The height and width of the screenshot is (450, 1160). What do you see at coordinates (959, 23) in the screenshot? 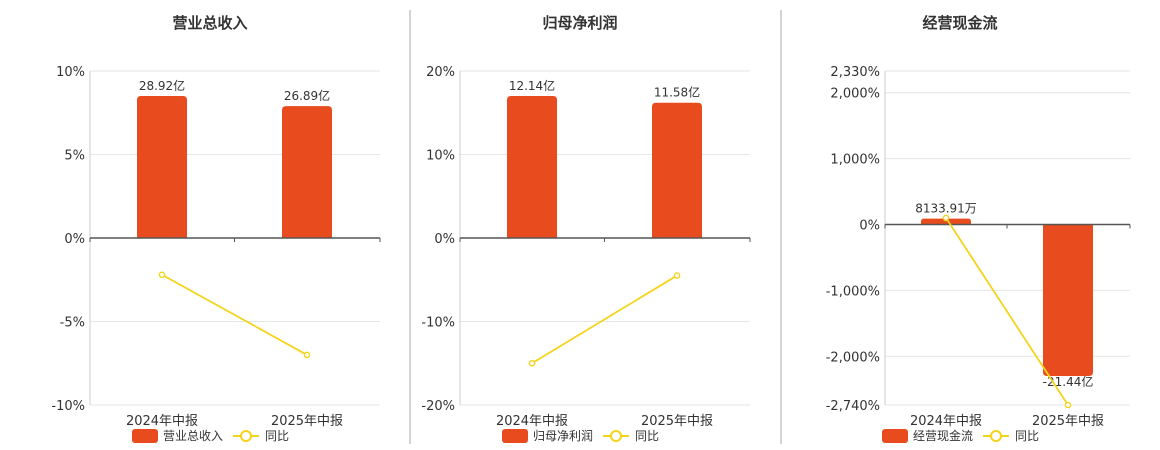
I see `chart-title-3: 经营现金流` at bounding box center [959, 23].